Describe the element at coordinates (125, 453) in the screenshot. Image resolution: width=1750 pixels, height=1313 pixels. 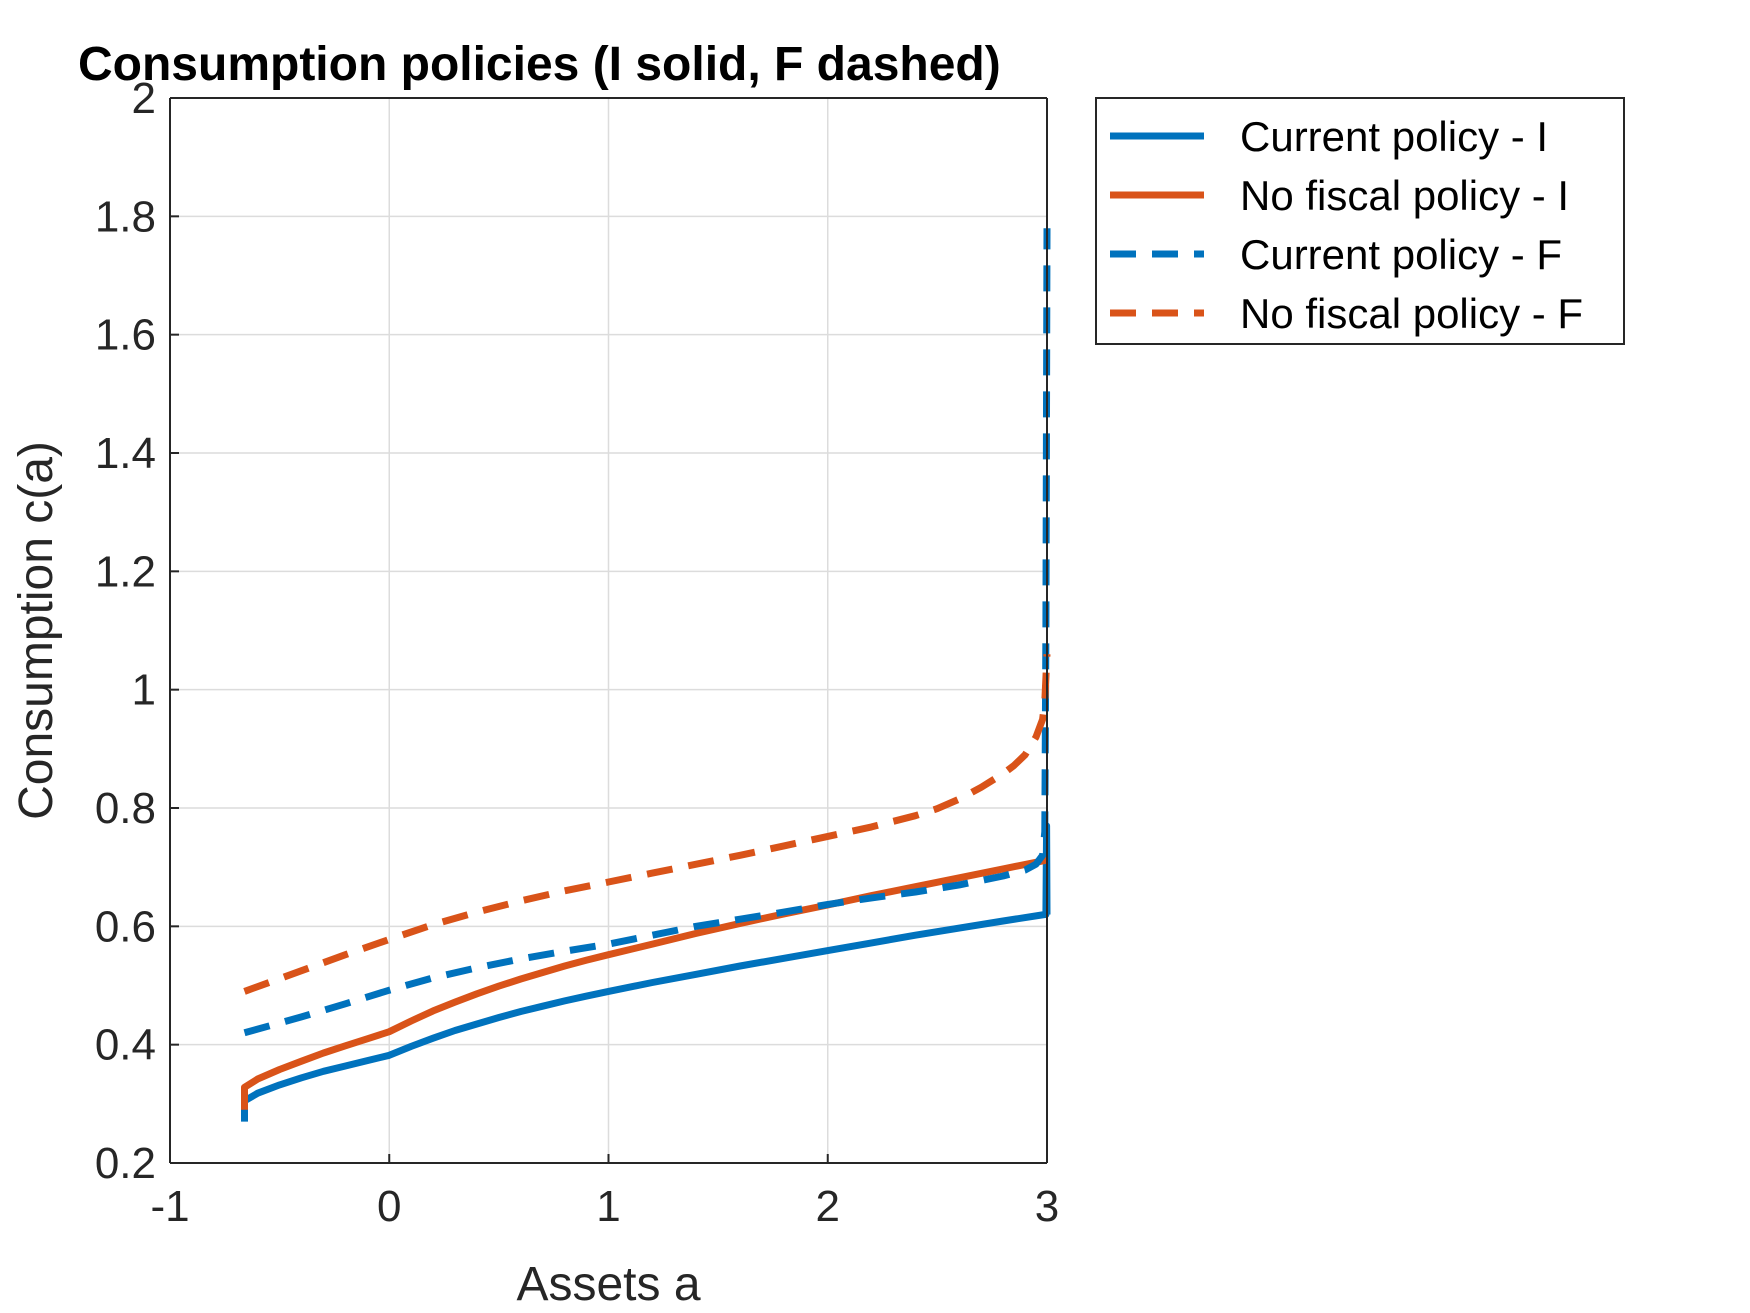
I see `y-tick-label-6: 1.4` at that location.